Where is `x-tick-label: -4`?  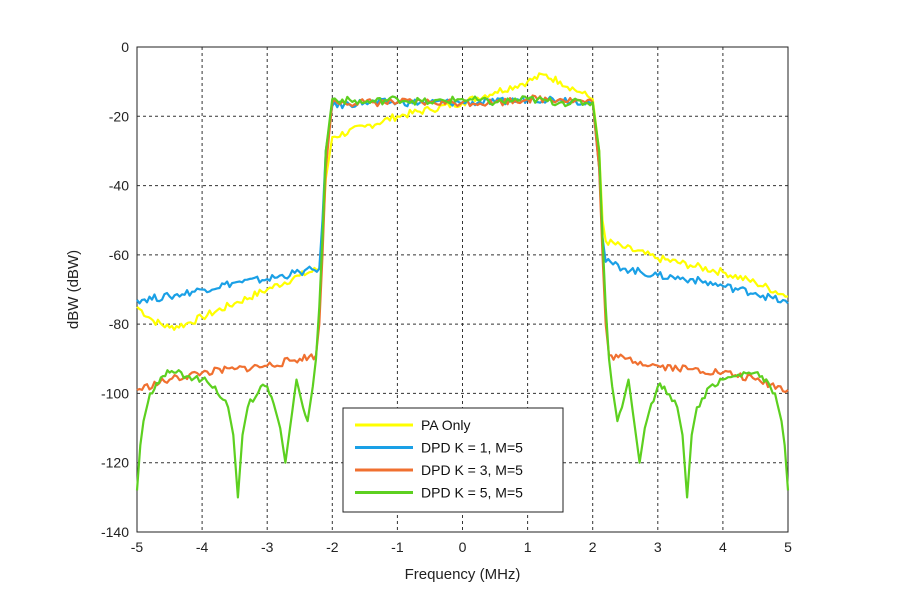 x-tick-label: -4 is located at coordinates (202, 547).